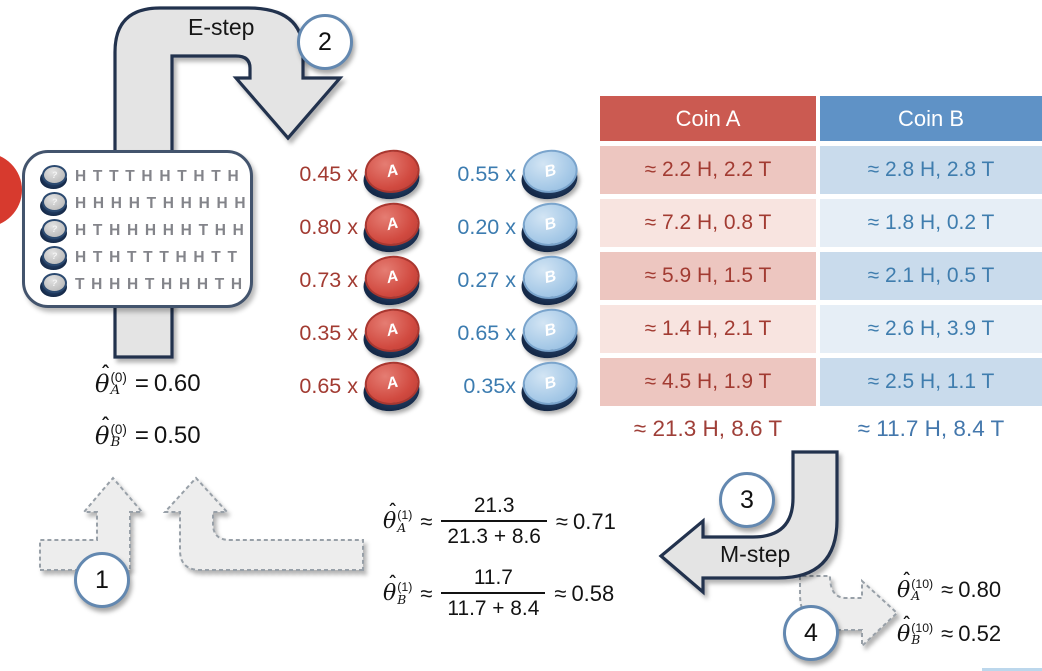 Image resolution: width=1042 pixels, height=671 pixels. Describe the element at coordinates (499, 521) in the screenshot. I see `theta-a-update-formula: θ ˆ (1) A ≈21.3 21.3 + 8.6 ≈0.71` at that location.